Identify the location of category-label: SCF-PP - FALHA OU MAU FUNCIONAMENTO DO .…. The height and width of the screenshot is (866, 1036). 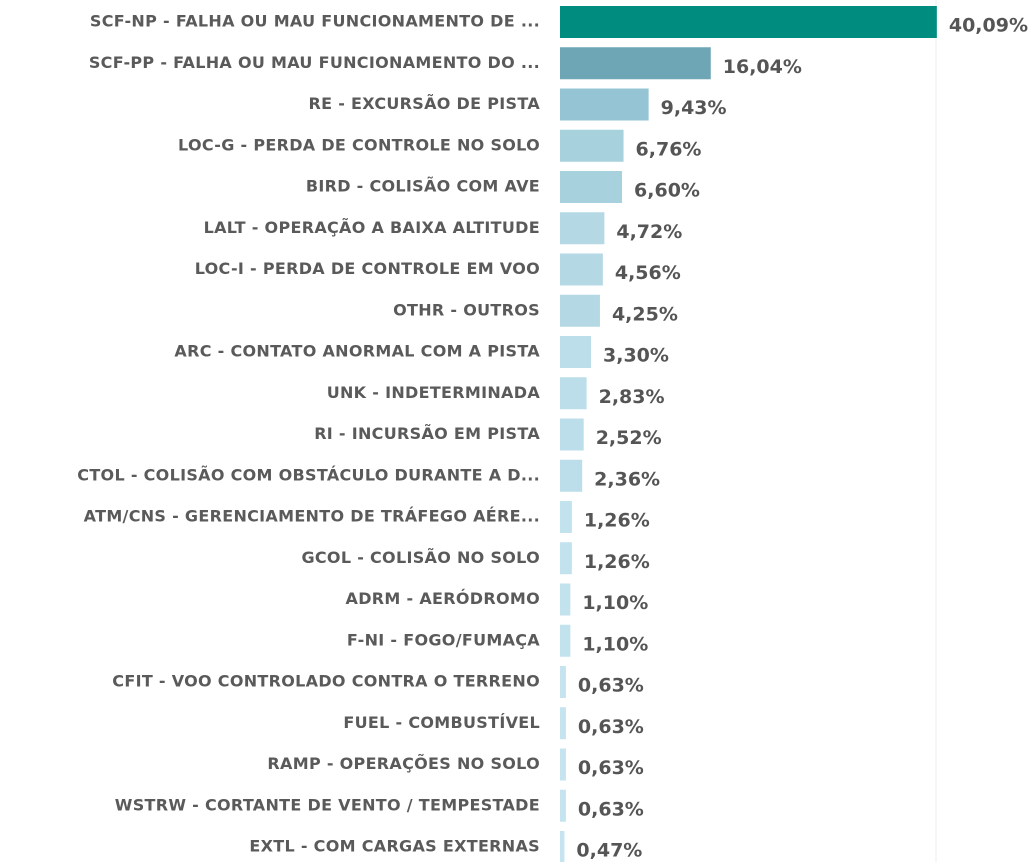
(314, 62).